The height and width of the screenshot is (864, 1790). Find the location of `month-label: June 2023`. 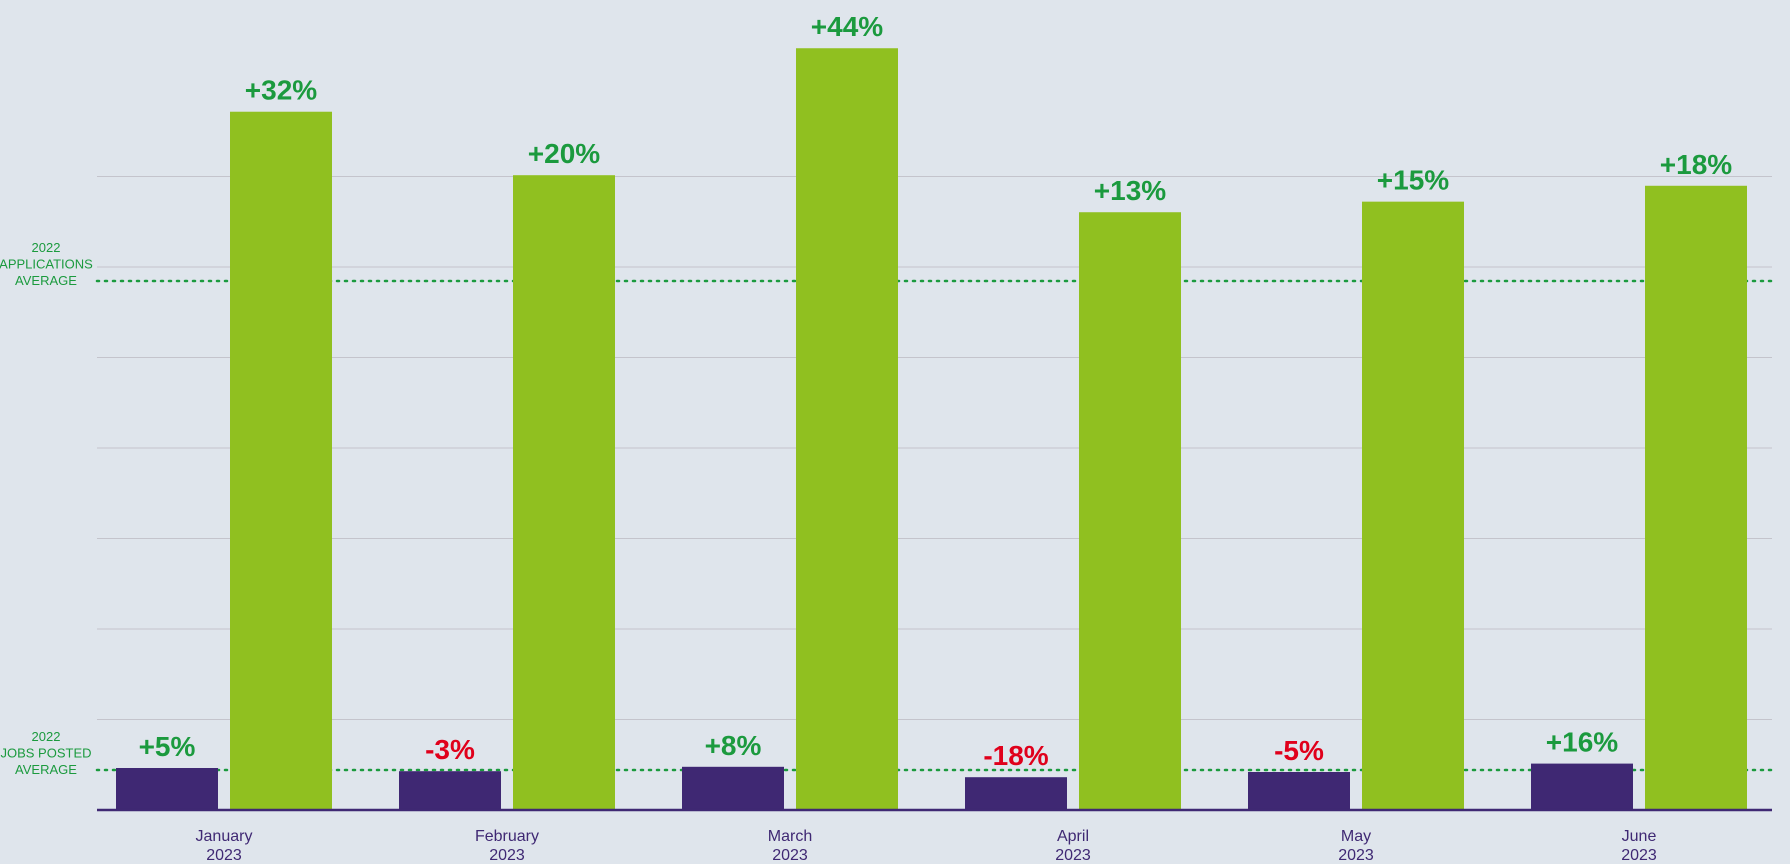

month-label: June 2023 is located at coordinates (1639, 846).